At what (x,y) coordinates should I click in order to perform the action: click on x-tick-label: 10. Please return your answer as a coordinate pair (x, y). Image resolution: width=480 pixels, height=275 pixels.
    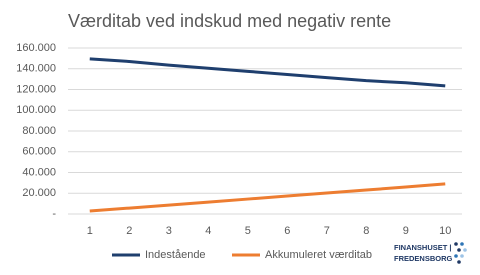
    Looking at the image, I should click on (445, 231).